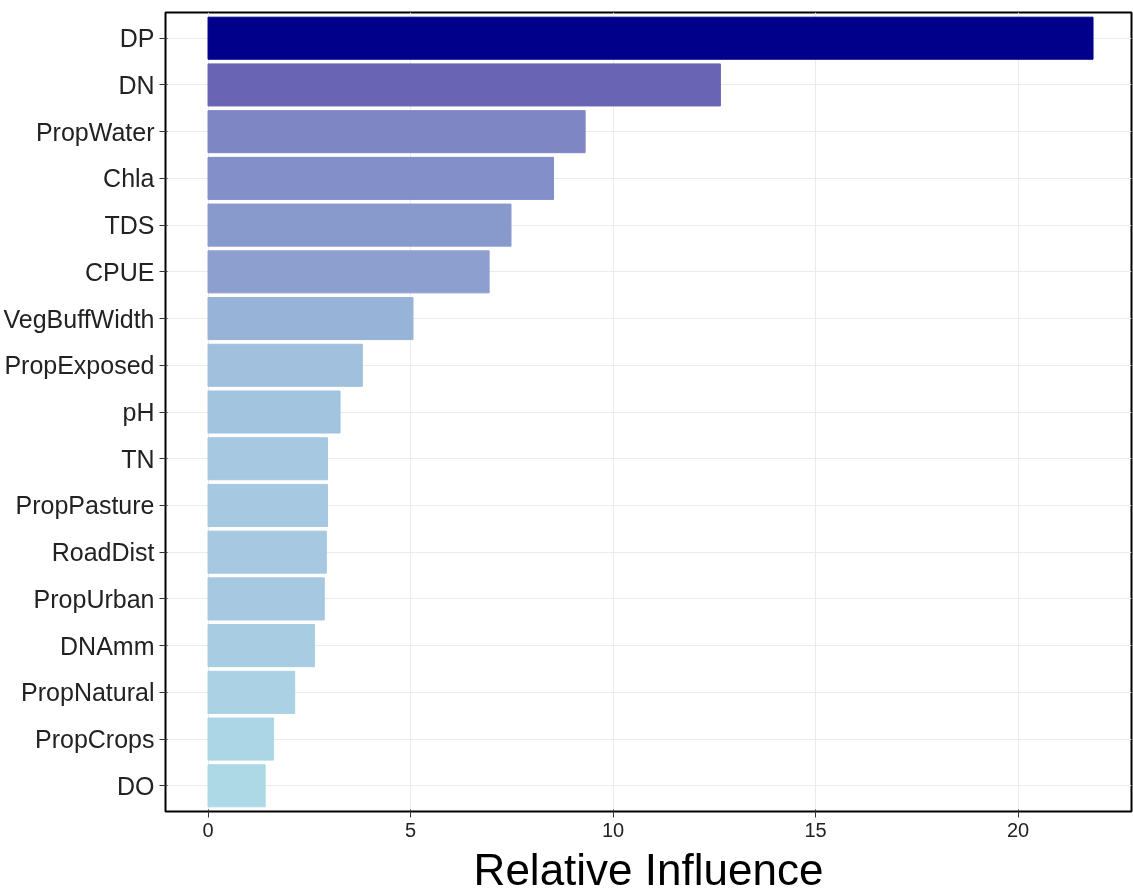 The width and height of the screenshot is (1133, 896). Describe the element at coordinates (95, 131) in the screenshot. I see `y-tick-label: PropWater` at that location.